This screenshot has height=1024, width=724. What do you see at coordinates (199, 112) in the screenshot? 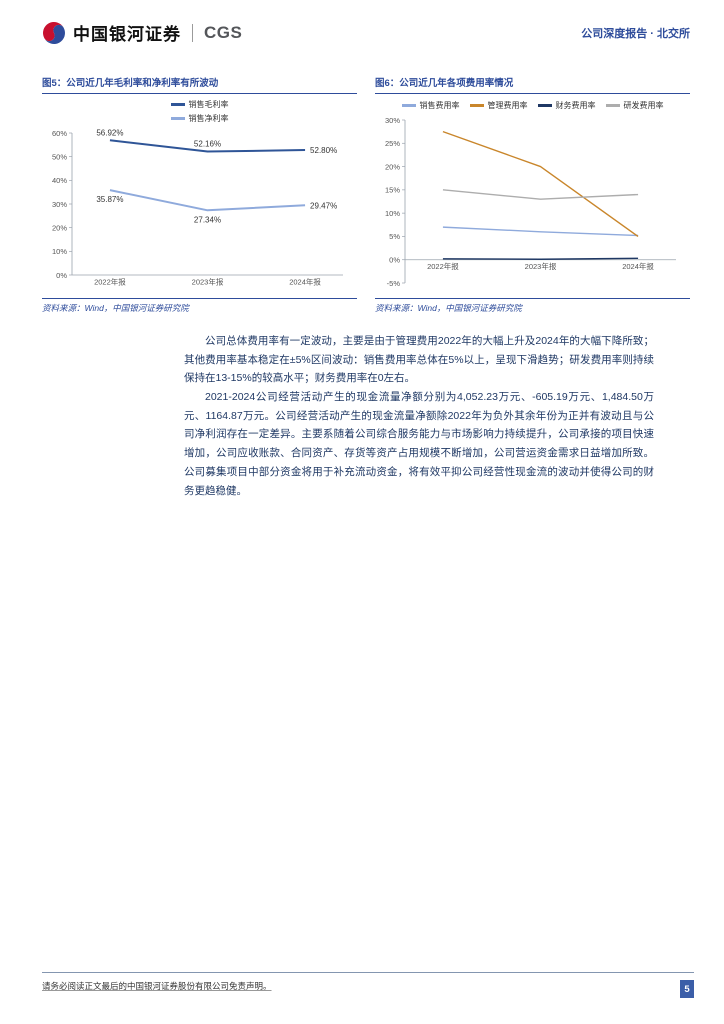
I see `figure-5-legend: 销售毛利率销售净利率` at bounding box center [199, 112].